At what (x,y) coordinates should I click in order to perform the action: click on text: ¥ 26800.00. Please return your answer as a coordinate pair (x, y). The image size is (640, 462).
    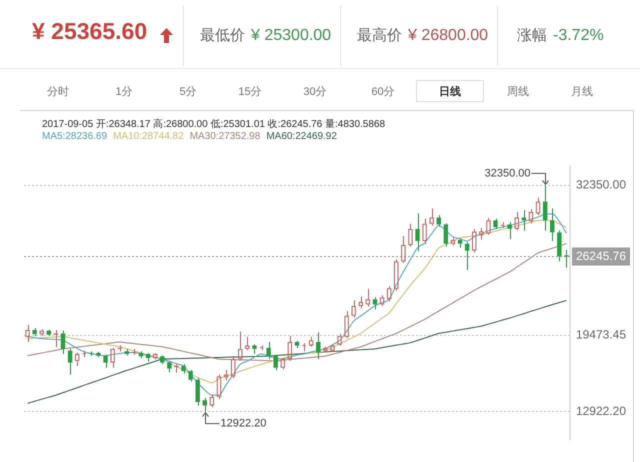
    Looking at the image, I should click on (448, 35).